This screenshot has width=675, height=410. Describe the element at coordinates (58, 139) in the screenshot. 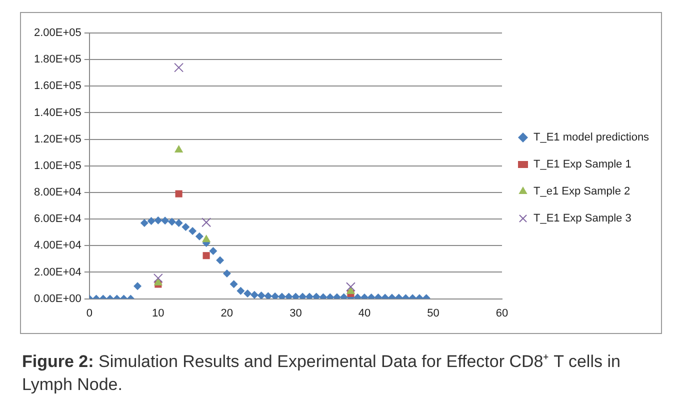

I see `y-tick-label: 1.20E+05` at that location.